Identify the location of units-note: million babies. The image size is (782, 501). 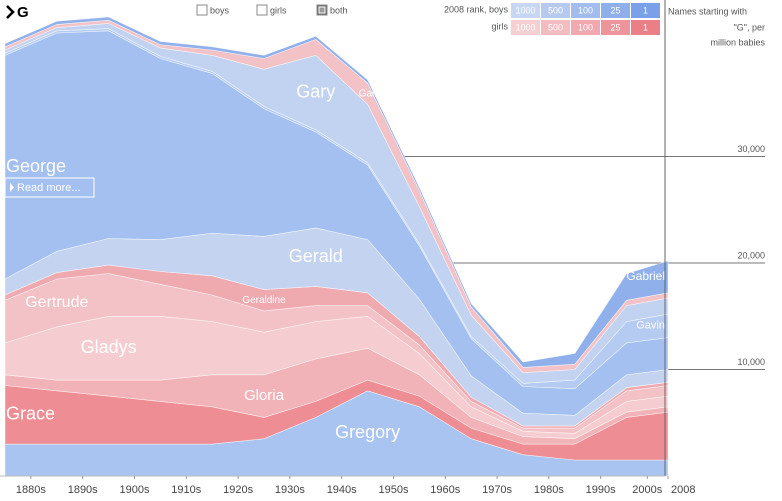
(737, 42).